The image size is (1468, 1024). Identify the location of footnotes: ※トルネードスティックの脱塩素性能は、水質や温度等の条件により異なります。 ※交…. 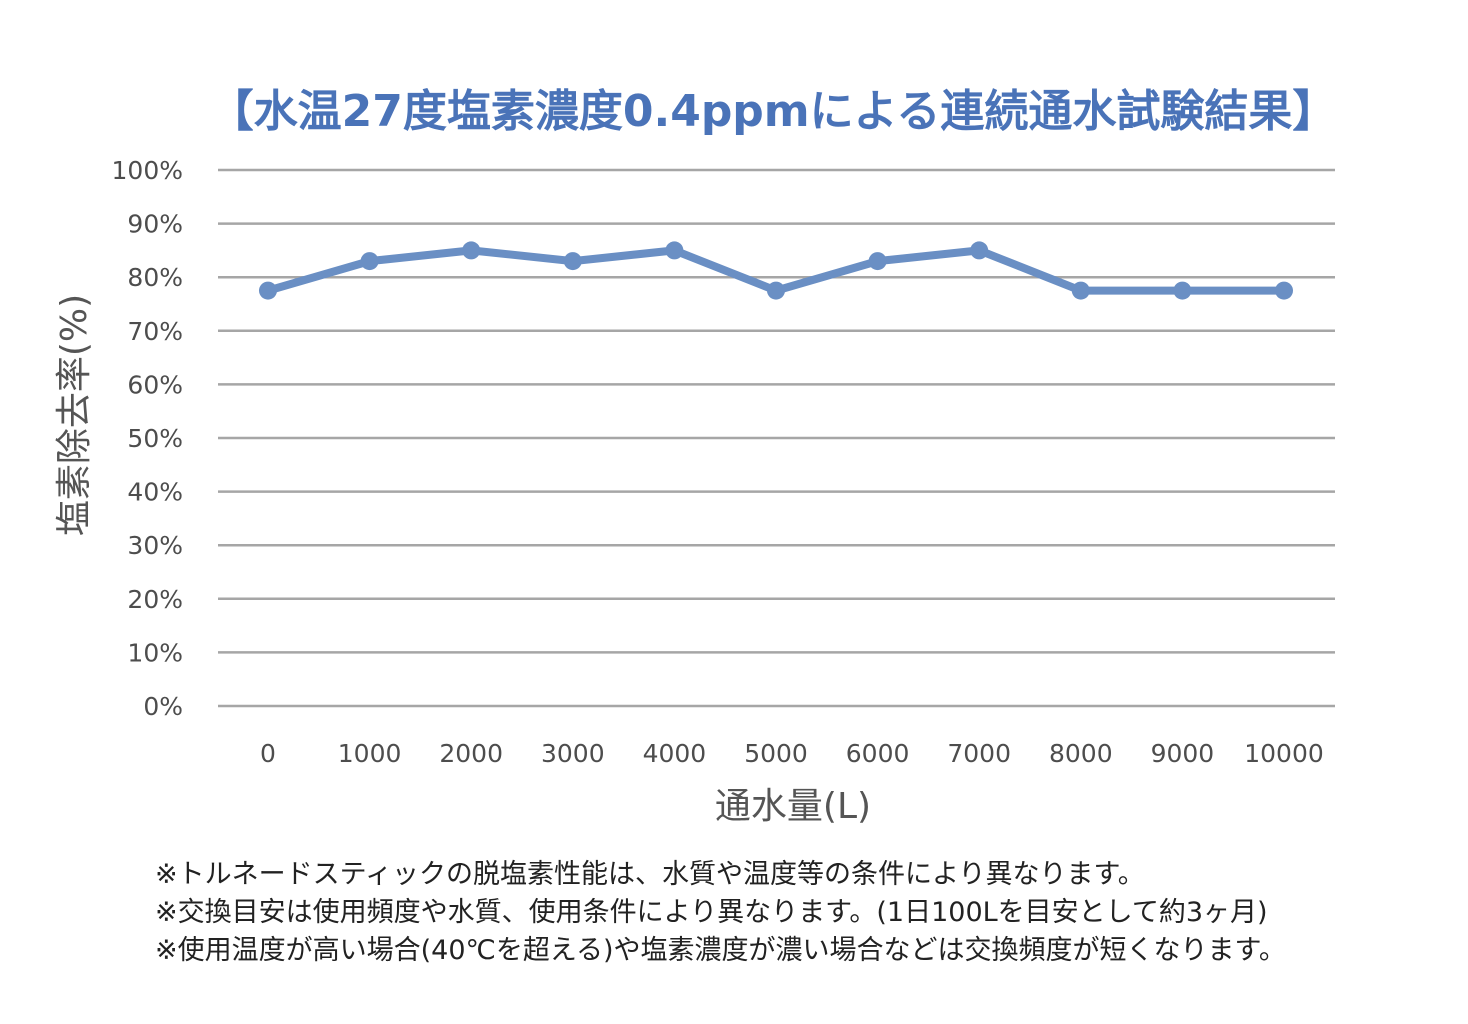
(805, 913).